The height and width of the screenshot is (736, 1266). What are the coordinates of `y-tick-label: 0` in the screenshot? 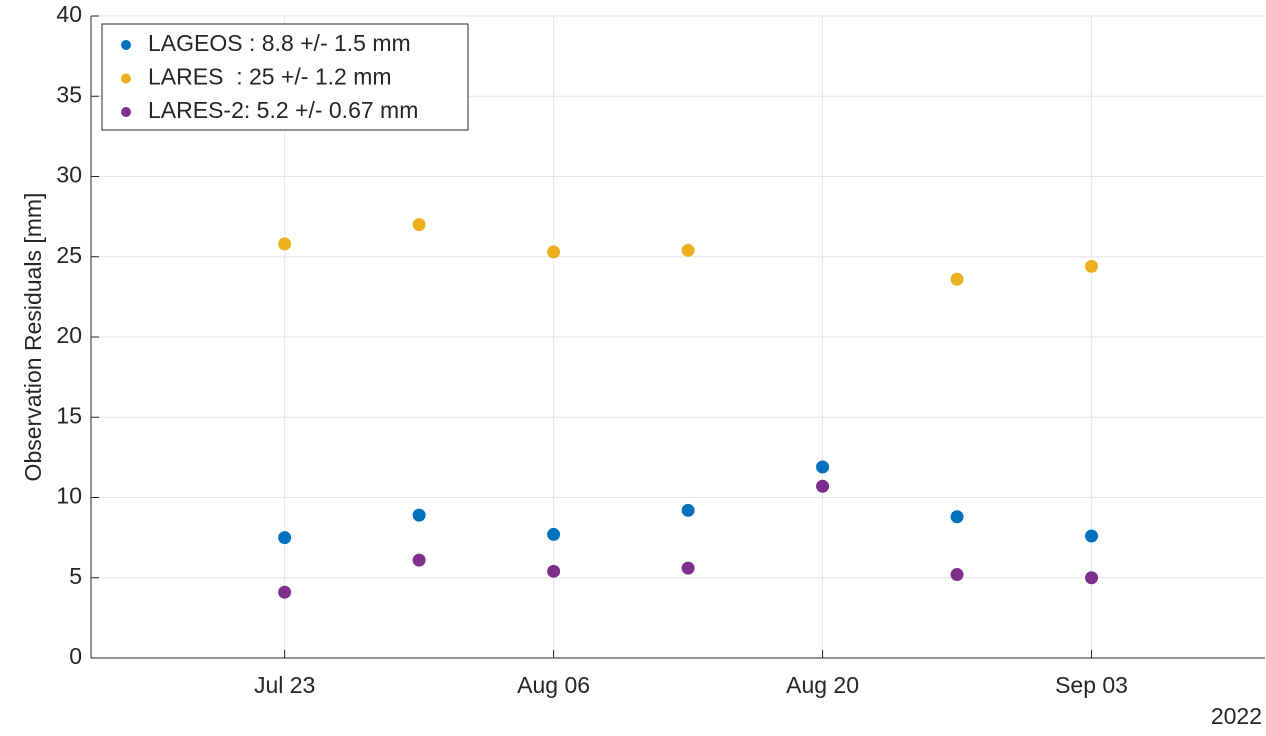 It's located at (75, 656).